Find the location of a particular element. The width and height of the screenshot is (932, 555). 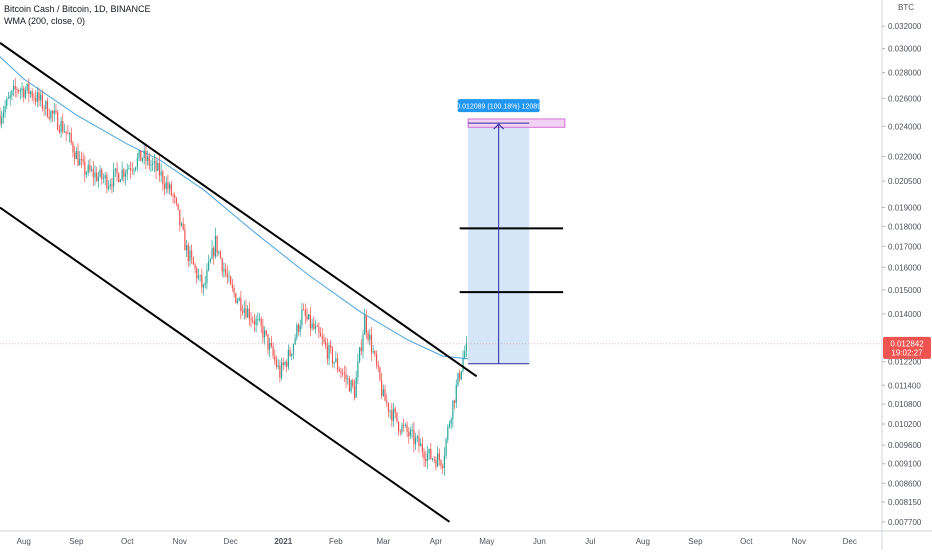

price-tick-label: 0.010800 is located at coordinates (905, 404).